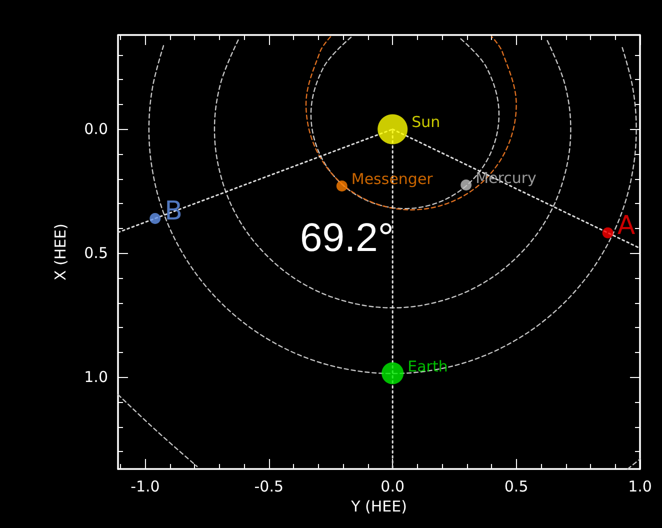  What do you see at coordinates (269, 487) in the screenshot?
I see `x-tick-label: -0.5` at bounding box center [269, 487].